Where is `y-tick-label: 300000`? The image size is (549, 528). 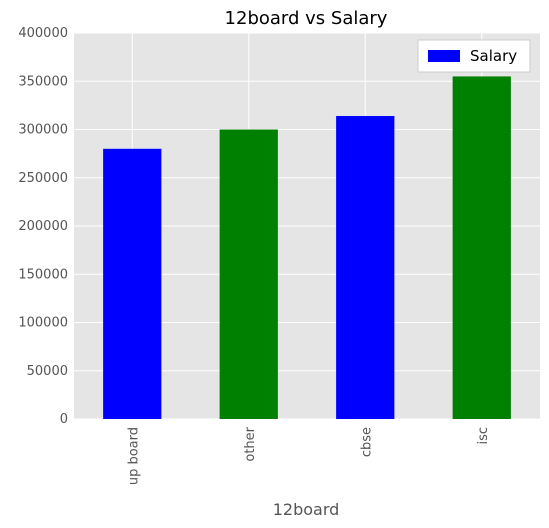
y-tick-label: 300000 is located at coordinates (43, 130).